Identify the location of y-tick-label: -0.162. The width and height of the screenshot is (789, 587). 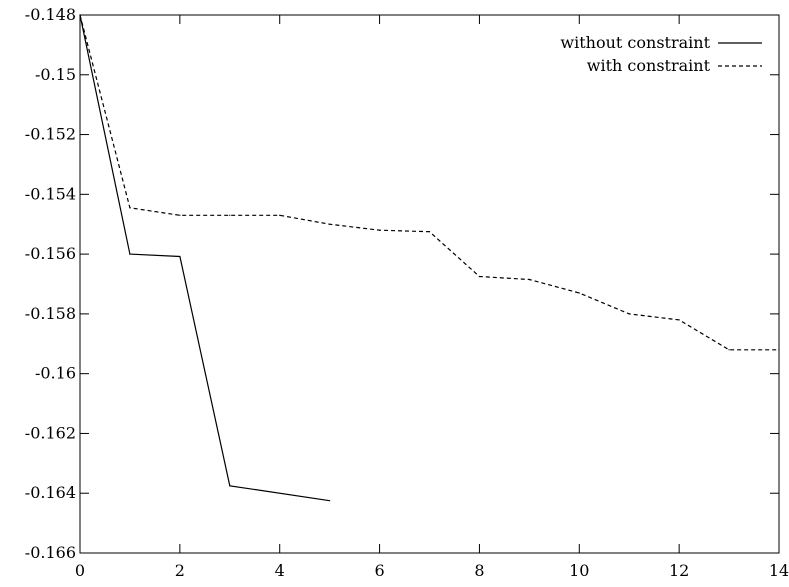
(50, 432).